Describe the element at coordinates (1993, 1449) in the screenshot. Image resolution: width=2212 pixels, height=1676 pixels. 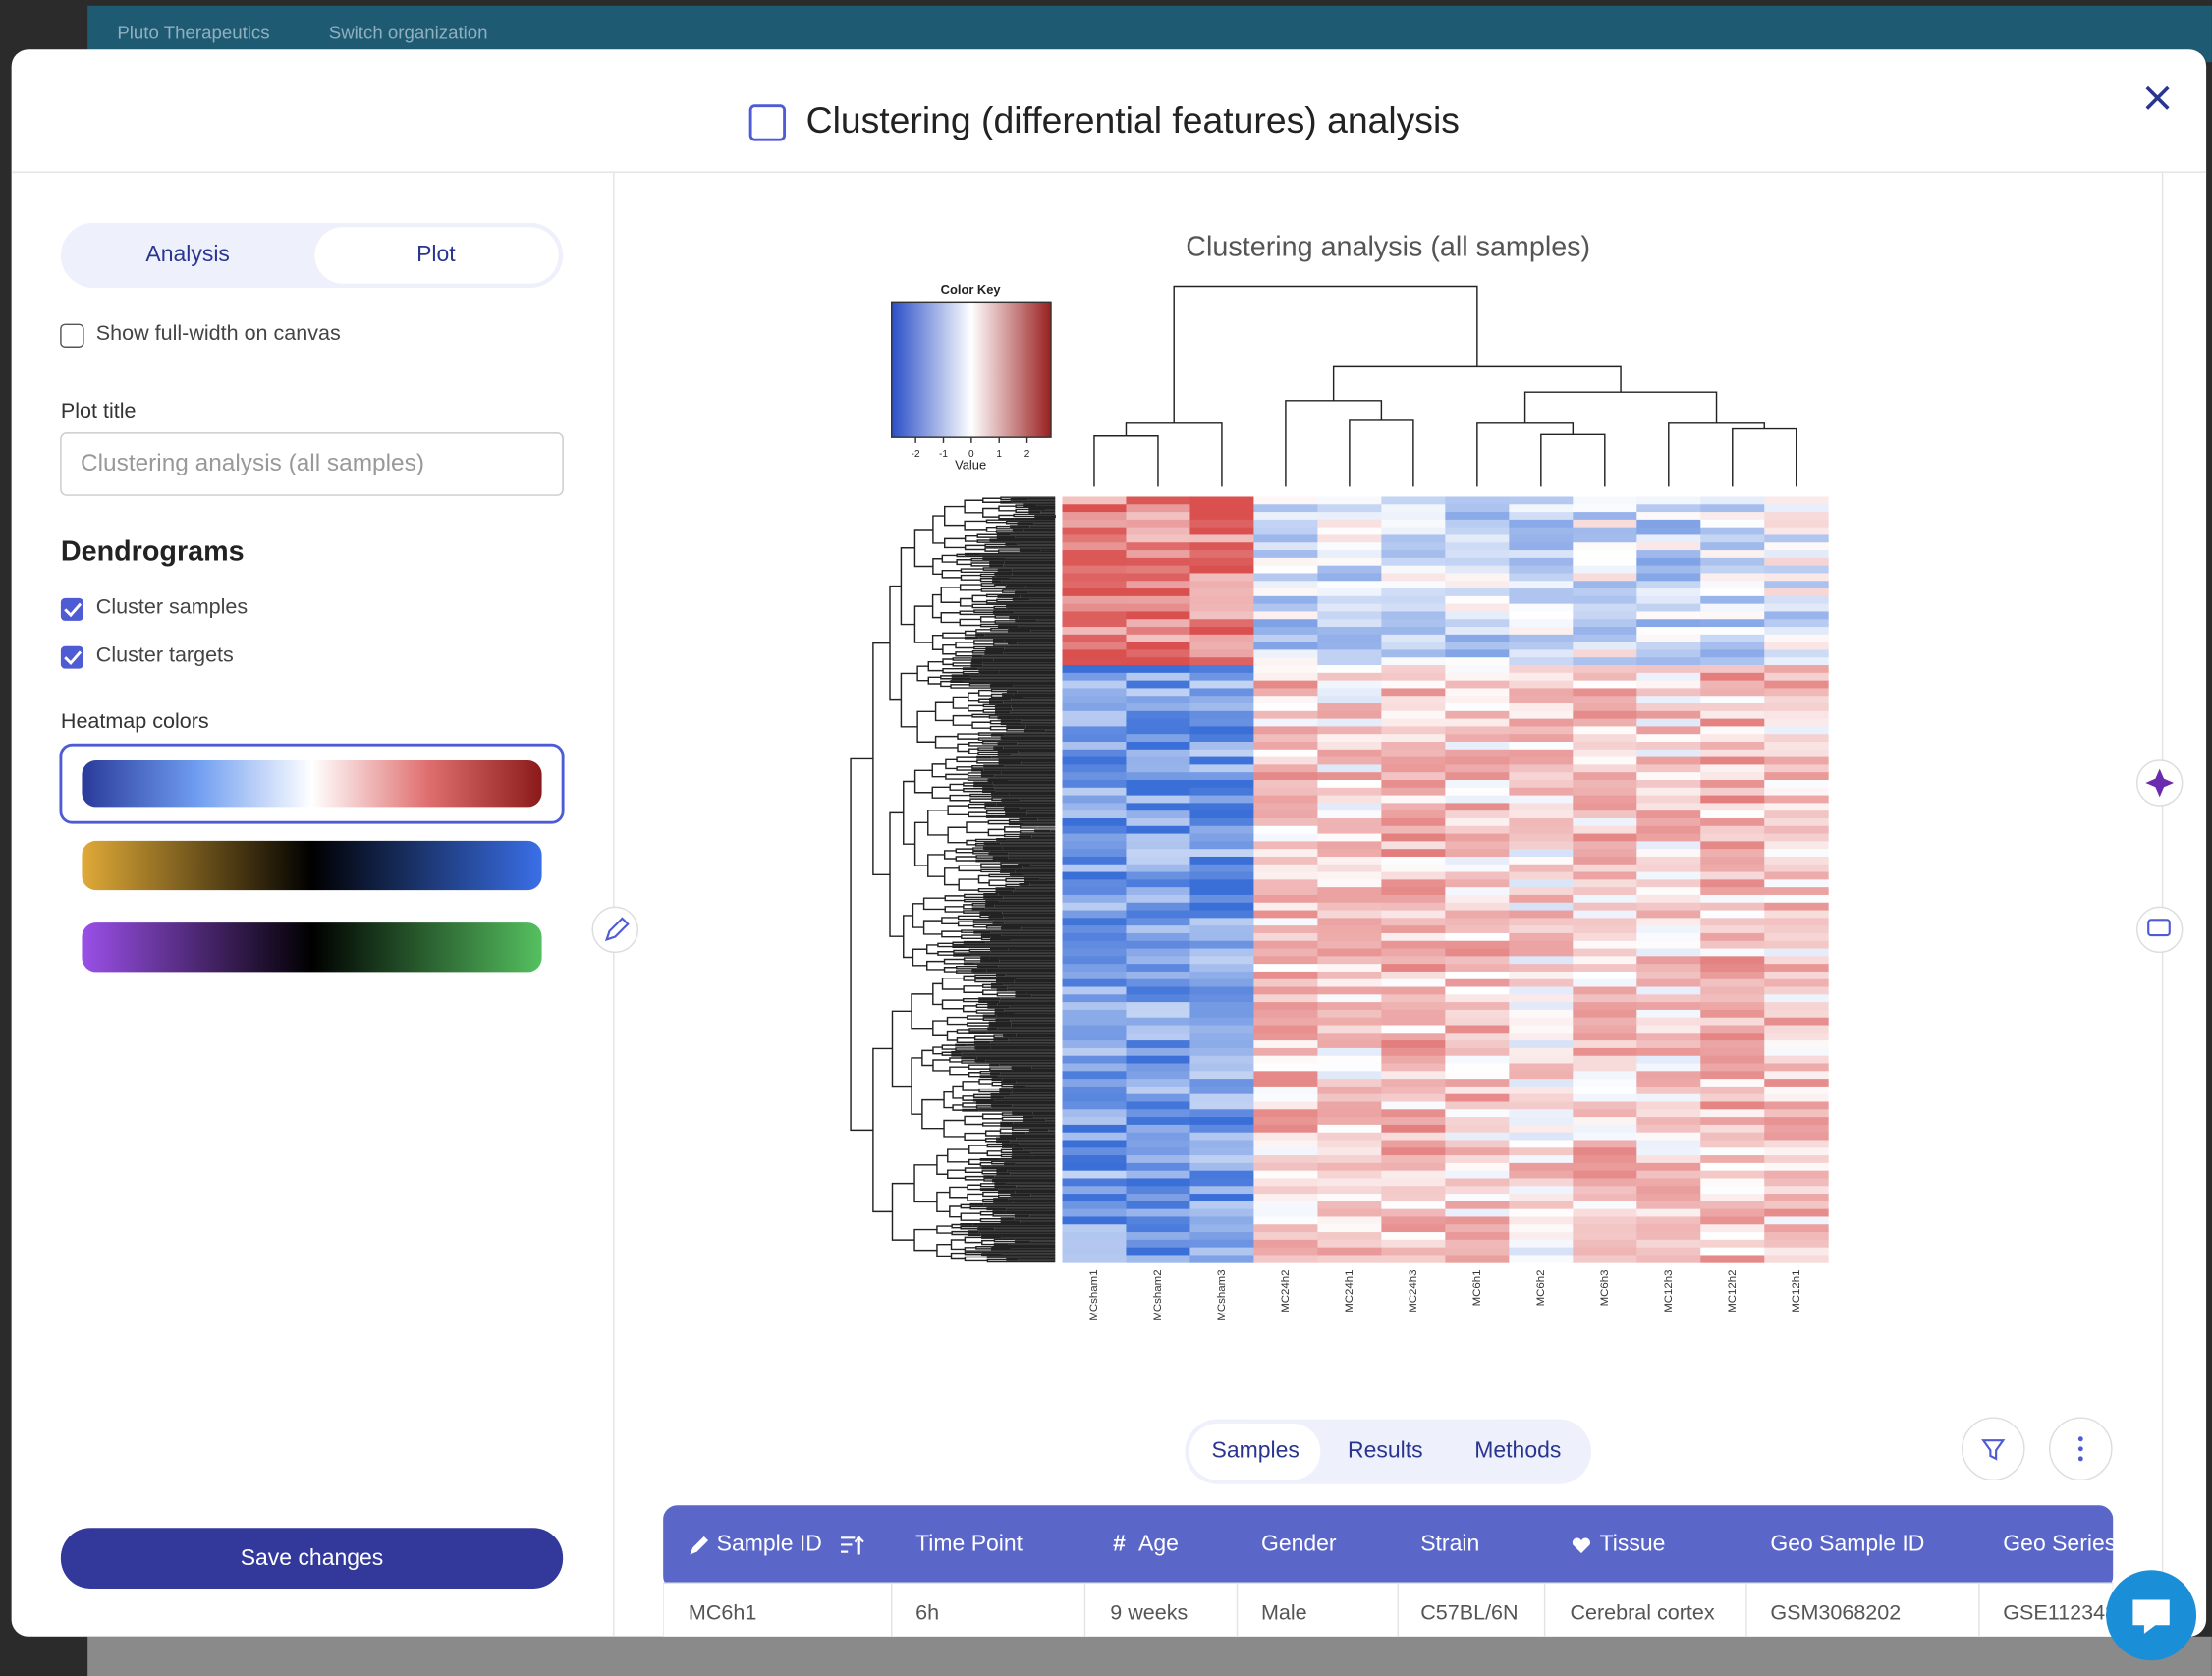
I see `filter-button` at that location.